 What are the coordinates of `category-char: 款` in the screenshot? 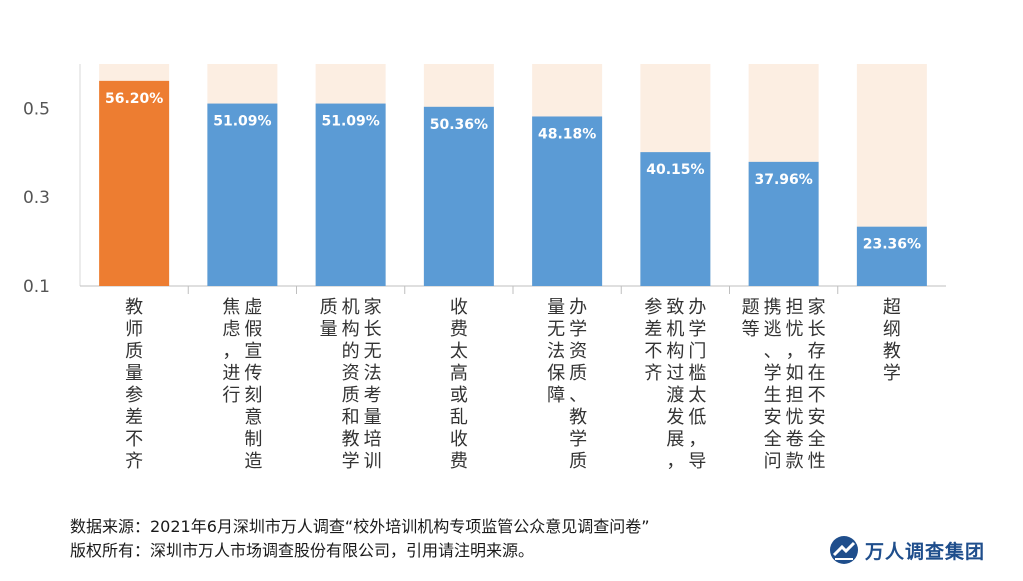 It's located at (795, 461).